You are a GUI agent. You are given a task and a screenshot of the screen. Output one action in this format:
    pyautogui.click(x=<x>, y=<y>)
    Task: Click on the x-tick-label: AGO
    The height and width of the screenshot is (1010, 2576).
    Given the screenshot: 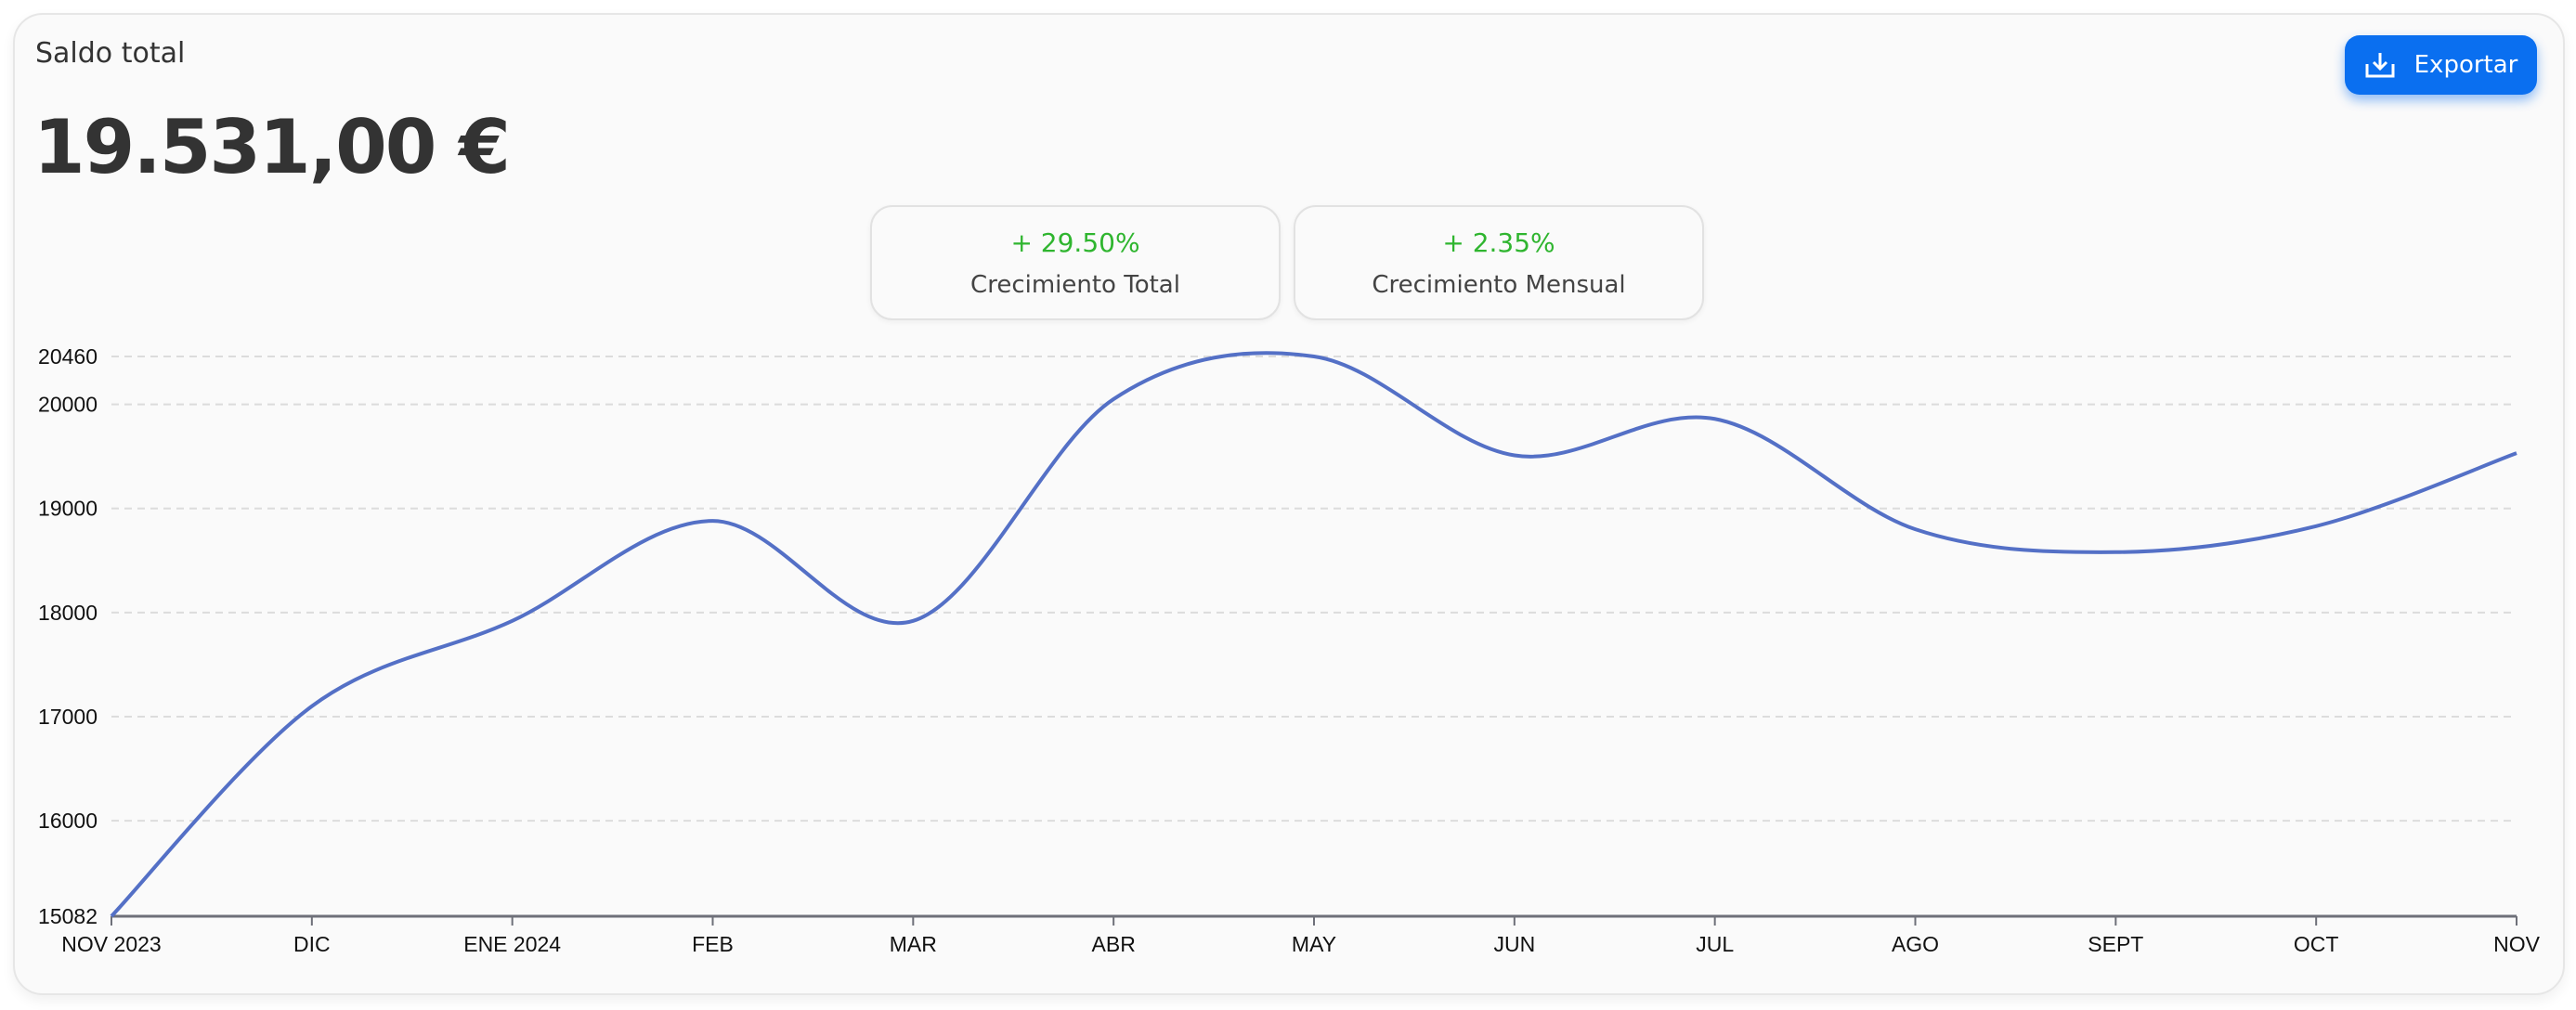 What is the action you would take?
    pyautogui.click(x=1916, y=944)
    